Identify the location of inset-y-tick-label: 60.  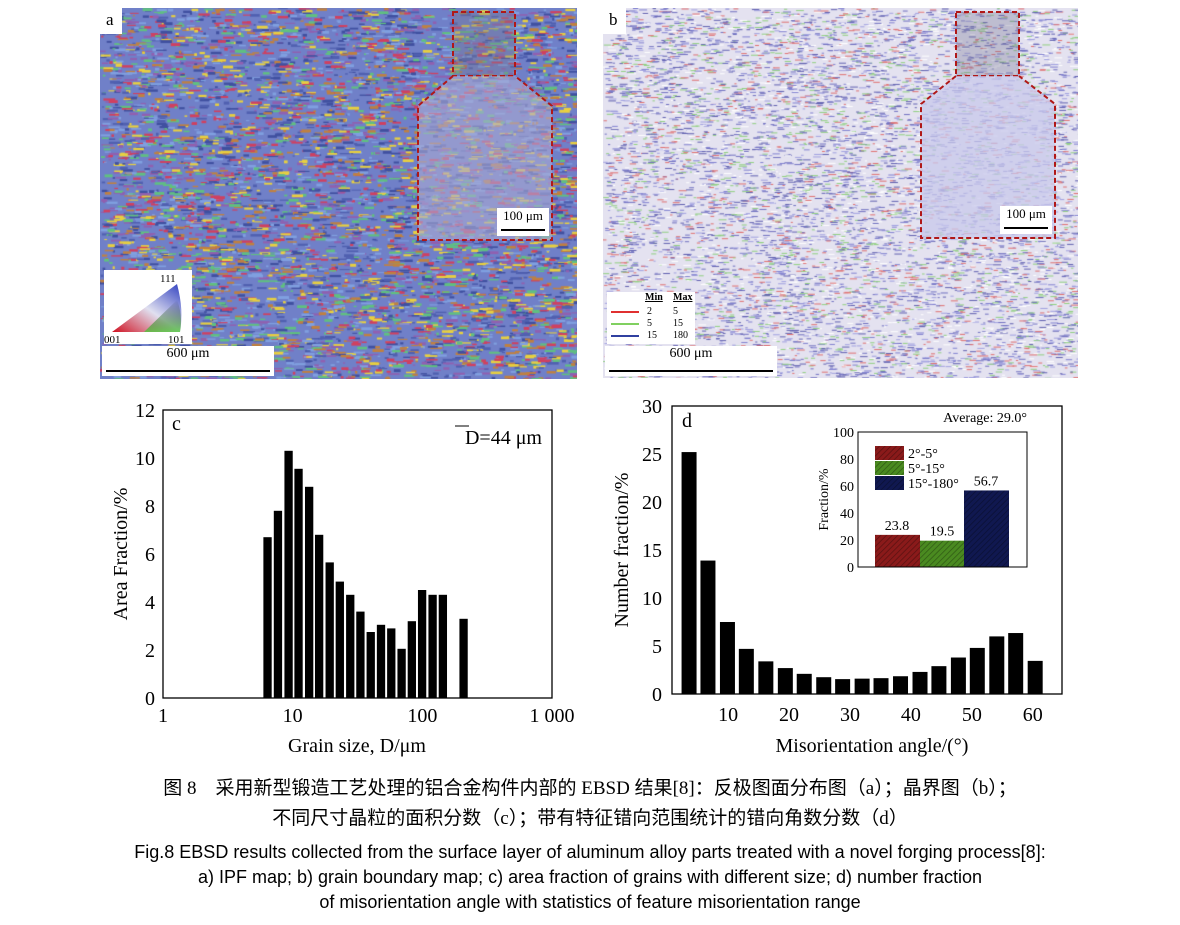
(847, 487).